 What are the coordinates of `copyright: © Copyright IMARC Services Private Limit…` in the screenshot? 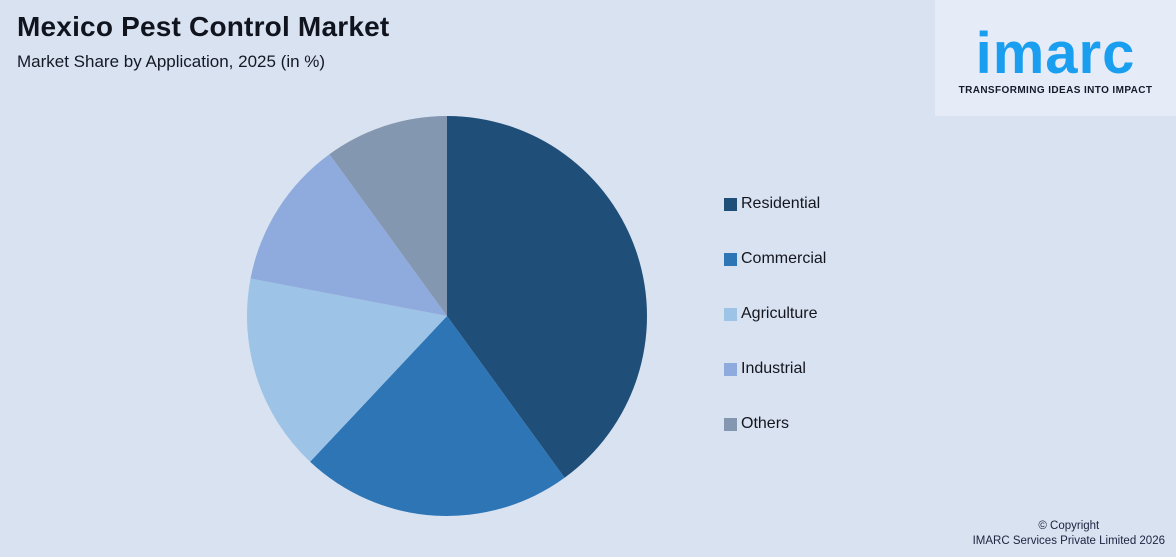 It's located at (1069, 534).